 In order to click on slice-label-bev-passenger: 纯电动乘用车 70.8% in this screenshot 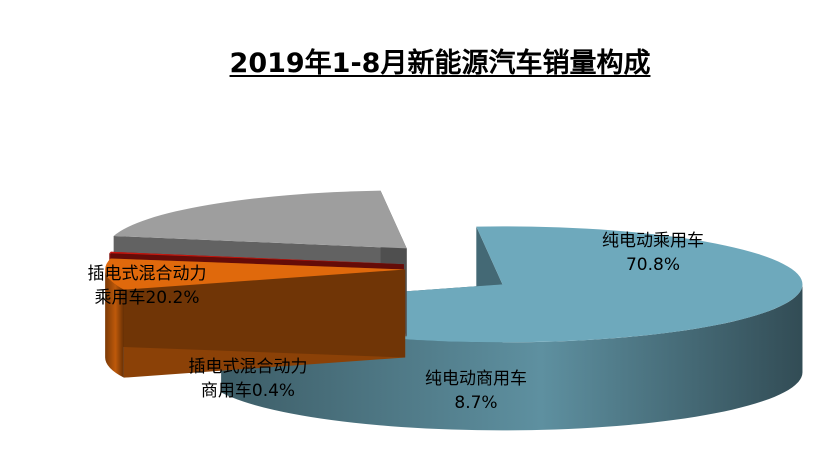, I will do `click(653, 253)`.